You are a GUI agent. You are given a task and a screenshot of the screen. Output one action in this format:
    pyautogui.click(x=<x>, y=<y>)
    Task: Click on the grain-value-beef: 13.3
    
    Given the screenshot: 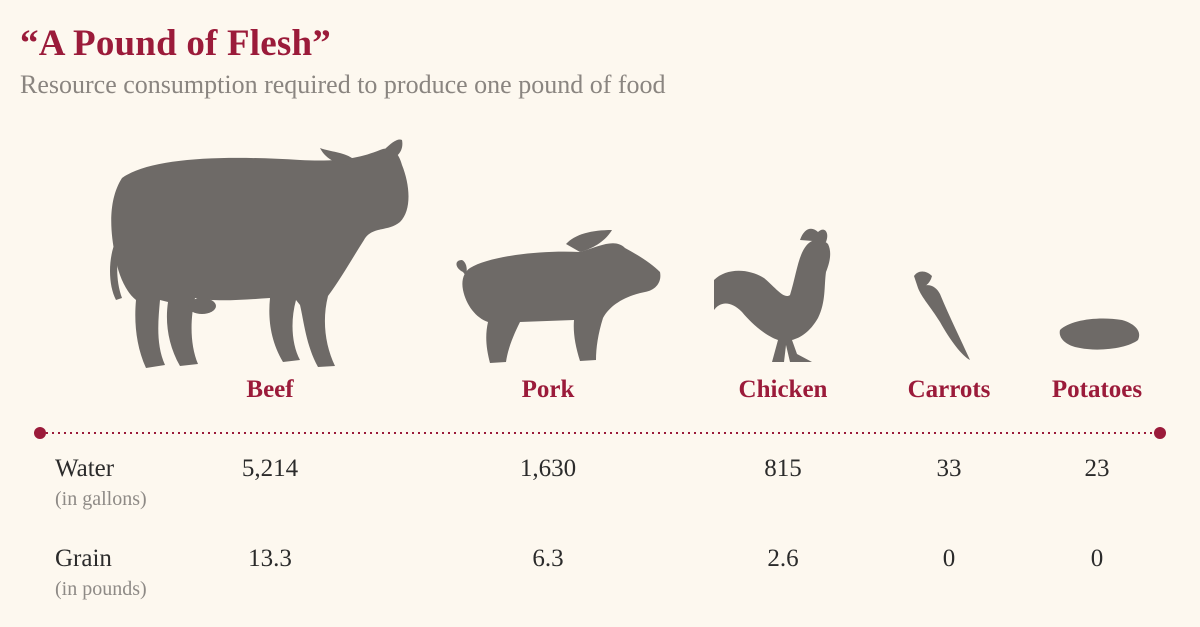 What is the action you would take?
    pyautogui.click(x=270, y=558)
    